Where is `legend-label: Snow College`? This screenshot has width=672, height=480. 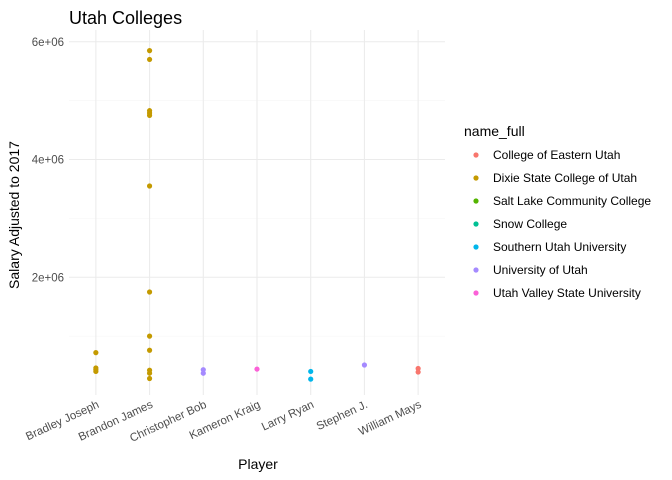 legend-label: Snow College is located at coordinates (530, 224).